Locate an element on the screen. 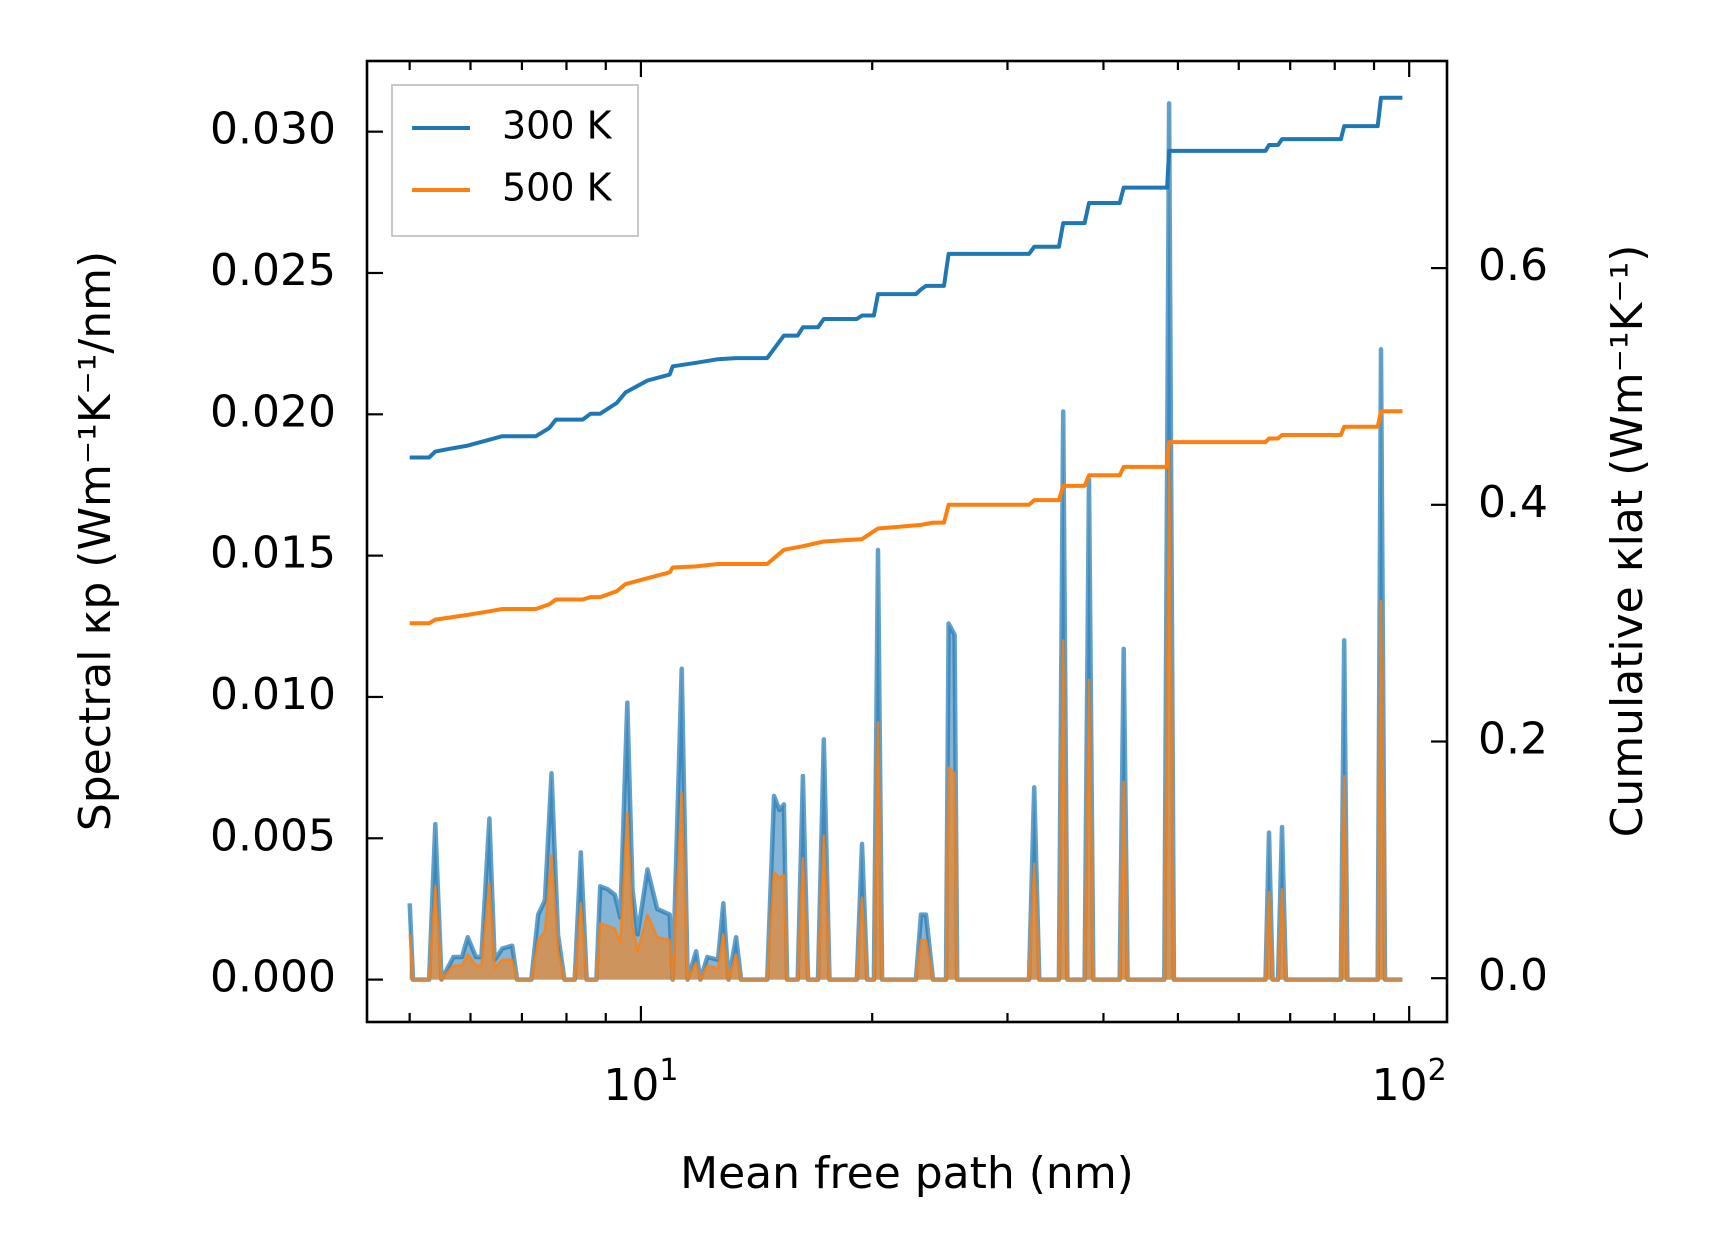 Image resolution: width=1716 pixels, height=1254 pixels. x-tick-label-10-base: 10 is located at coordinates (631, 1085).